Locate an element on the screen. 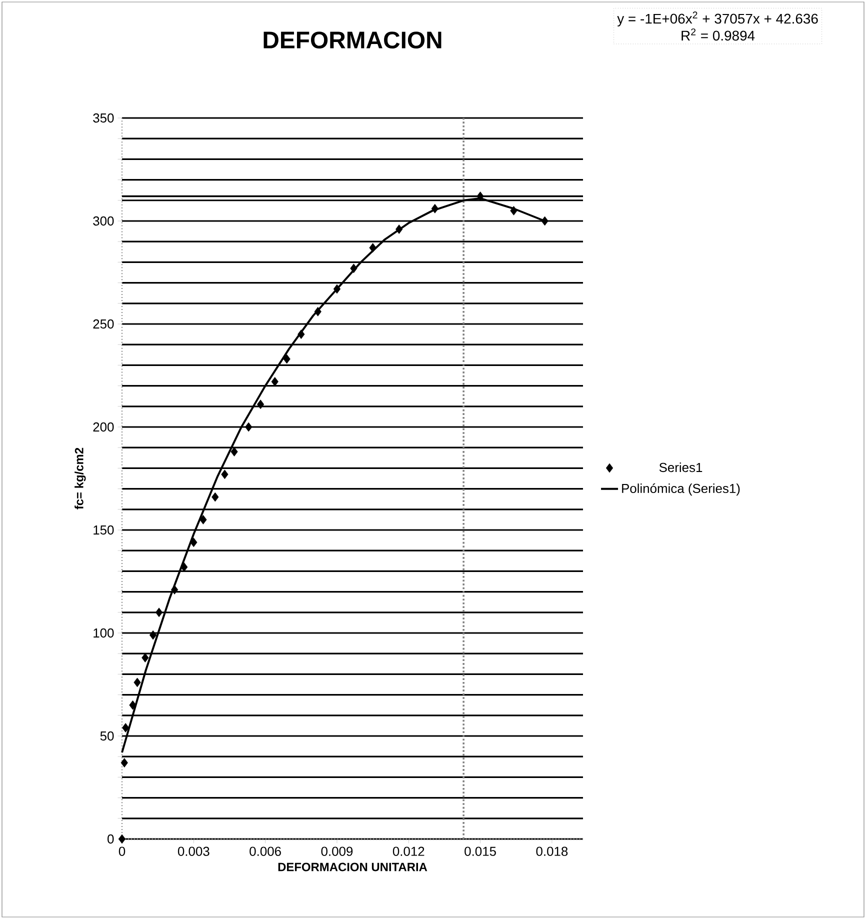 The width and height of the screenshot is (866, 919). x-axis-title: DEFORMACION UNITARIA is located at coordinates (353, 867).